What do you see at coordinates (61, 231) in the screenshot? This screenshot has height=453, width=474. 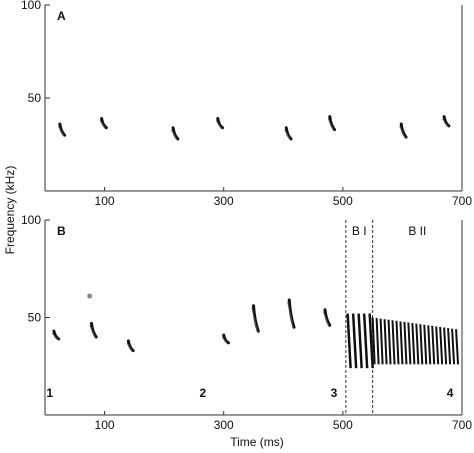 I see `panel-label: B` at bounding box center [61, 231].